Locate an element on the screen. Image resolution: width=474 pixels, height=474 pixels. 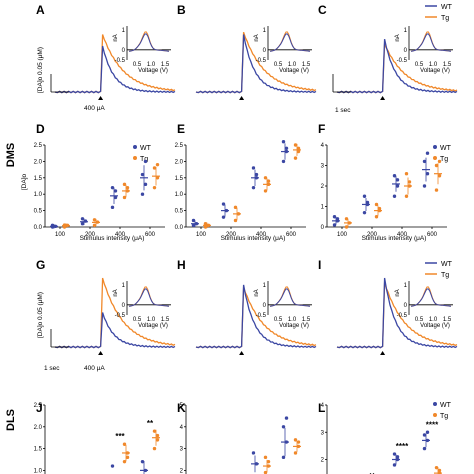
y-tick-label: 1 is located at coordinates (323, 208).